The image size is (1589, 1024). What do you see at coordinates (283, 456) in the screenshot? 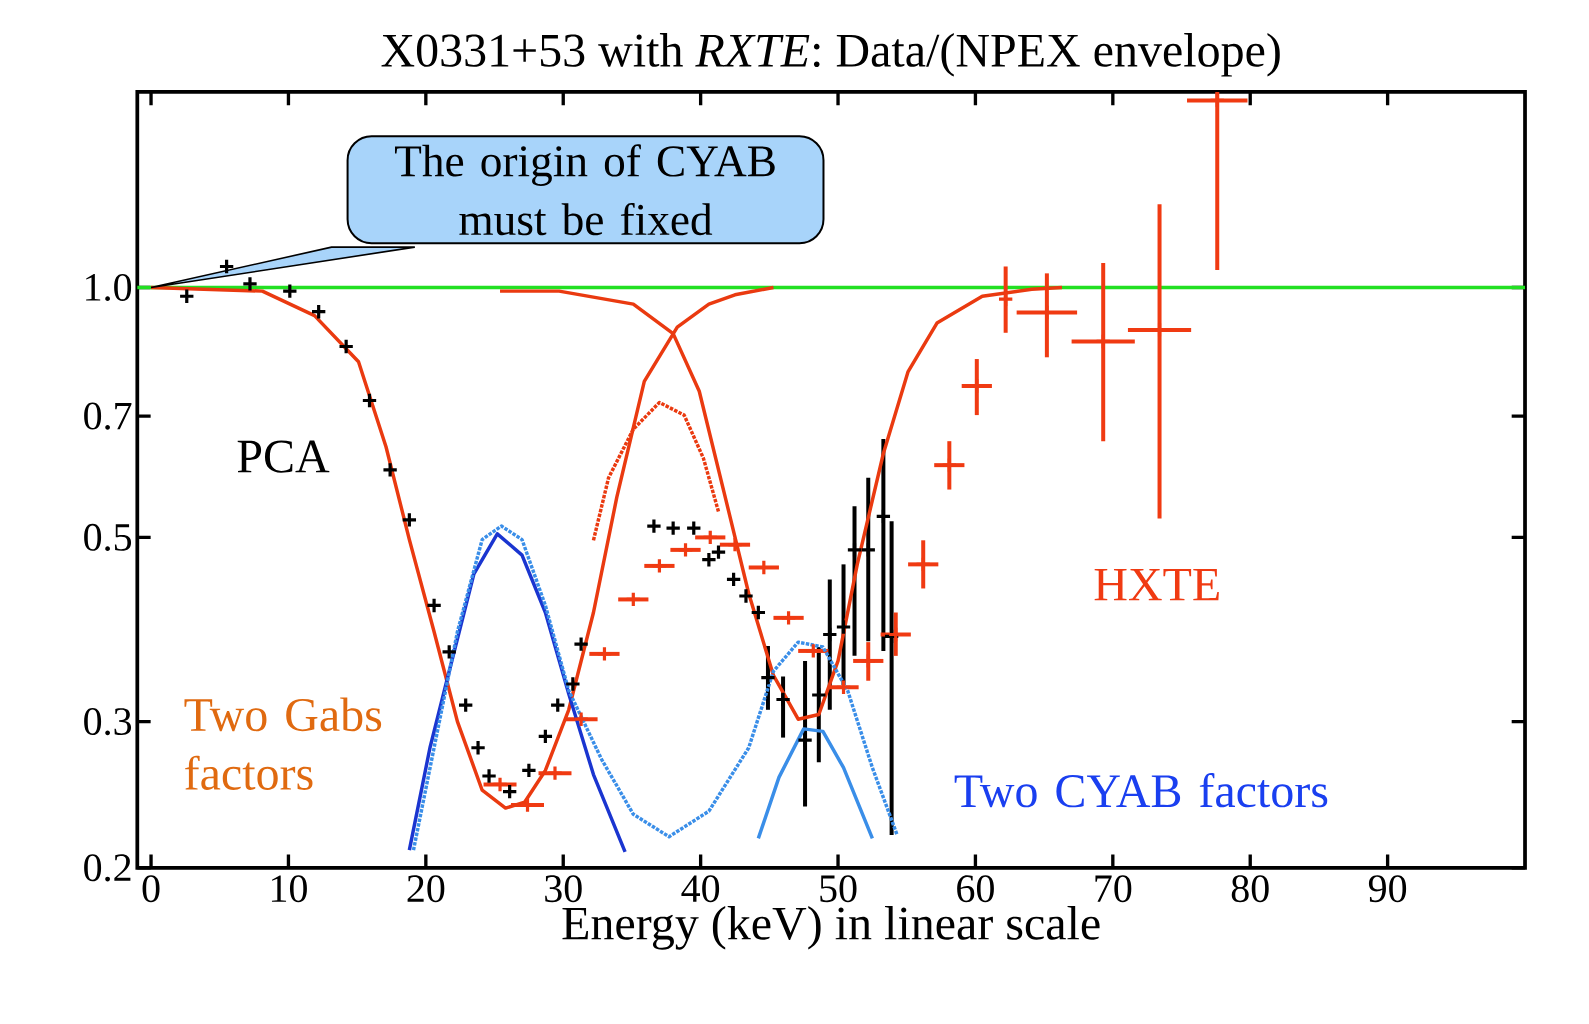
I see `series-label: PCA` at bounding box center [283, 456].